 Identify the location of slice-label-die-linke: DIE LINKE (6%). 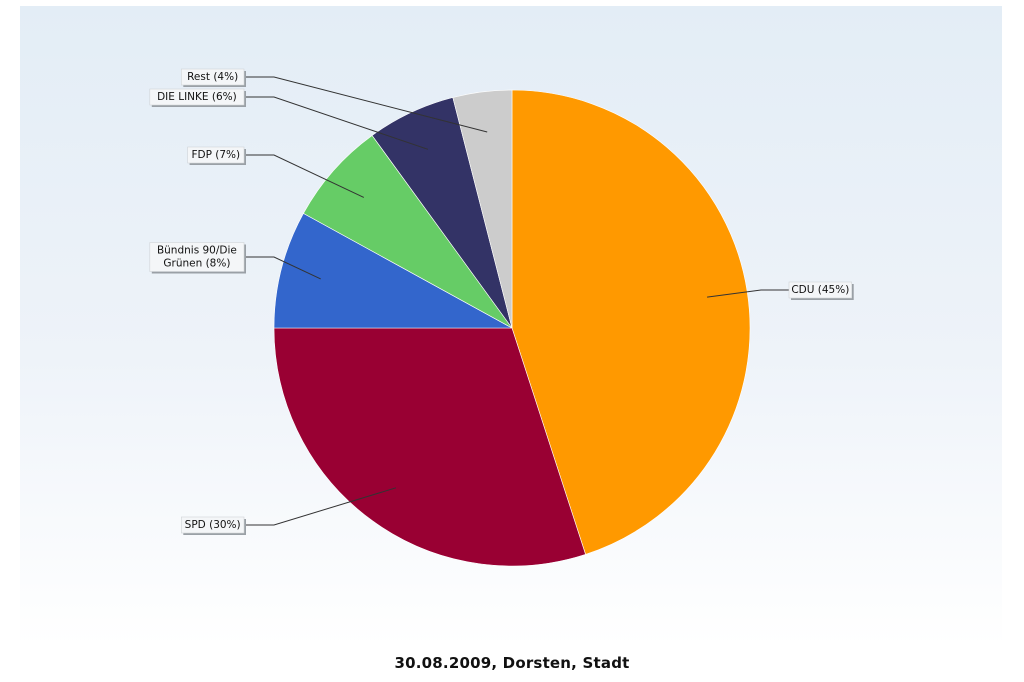
(289, 119).